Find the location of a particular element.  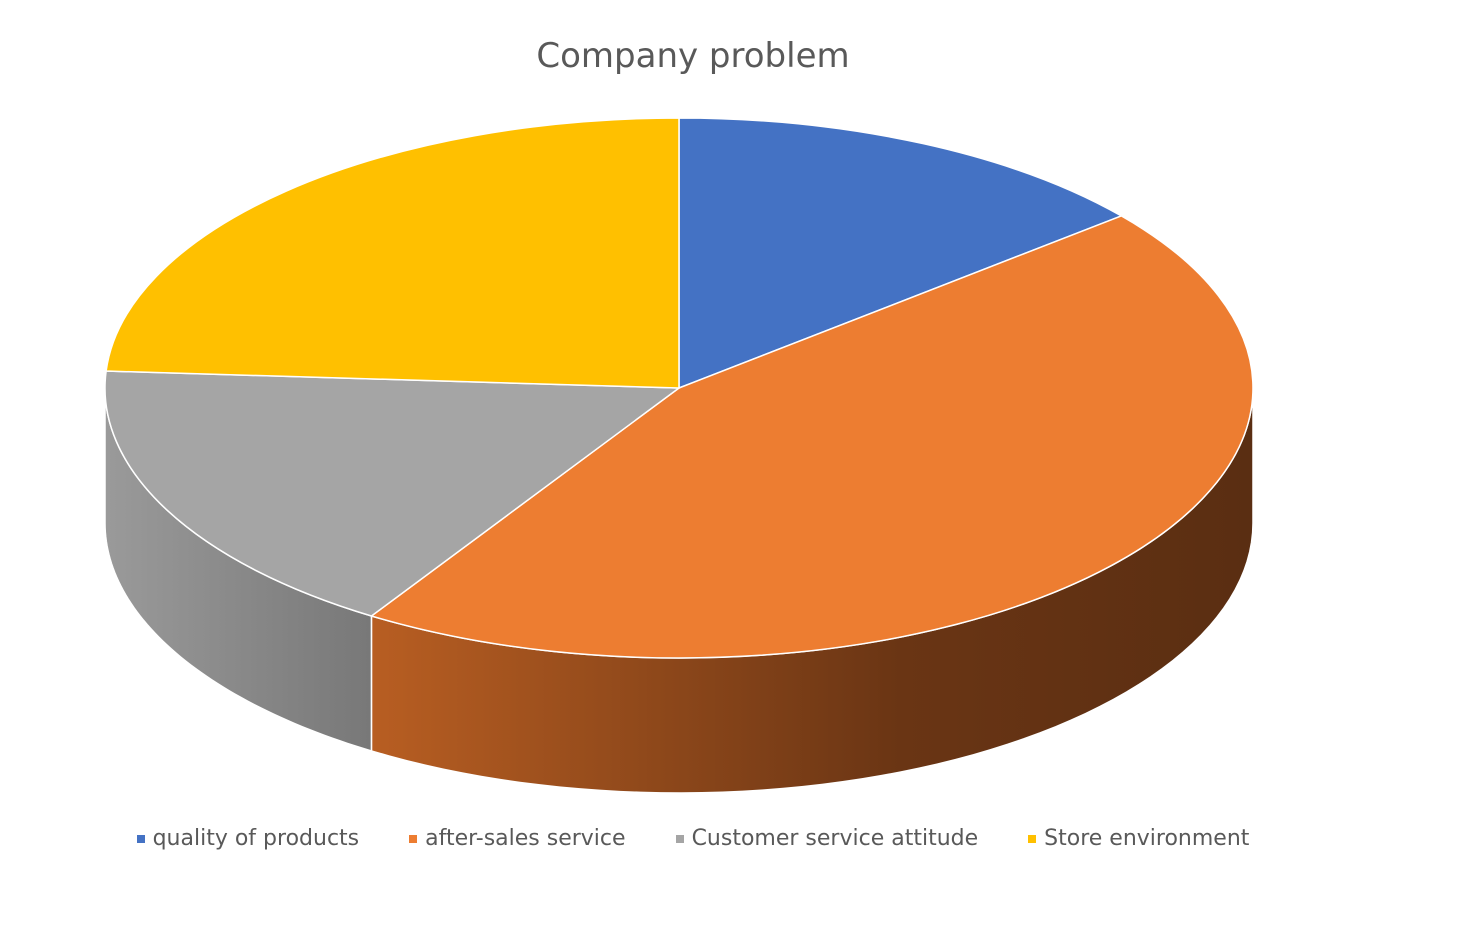

legend-label: Customer service attitude is located at coordinates (835, 838).